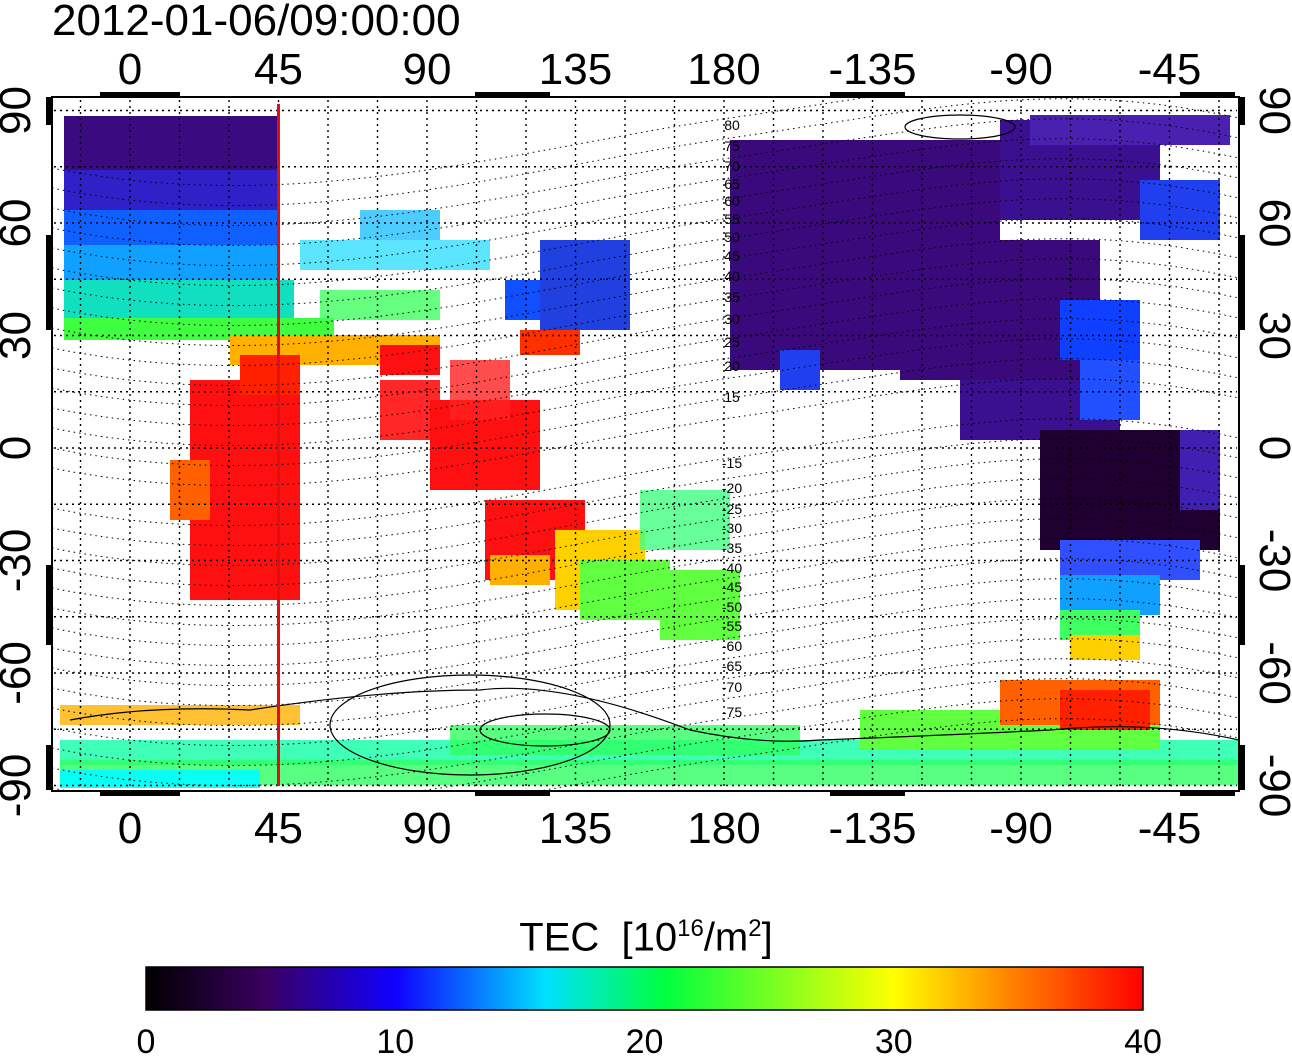 The width and height of the screenshot is (1292, 1057). Describe the element at coordinates (867, 793) in the screenshot. I see `frame-bar-bottom` at that location.